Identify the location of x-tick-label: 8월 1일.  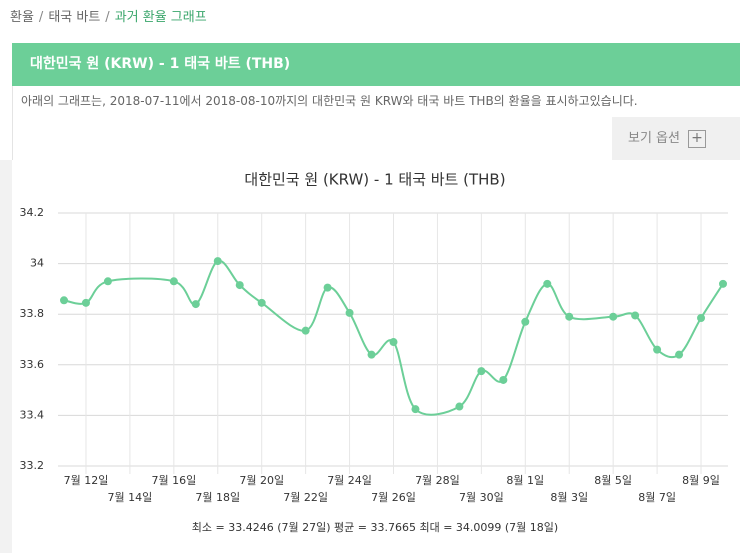
(525, 480).